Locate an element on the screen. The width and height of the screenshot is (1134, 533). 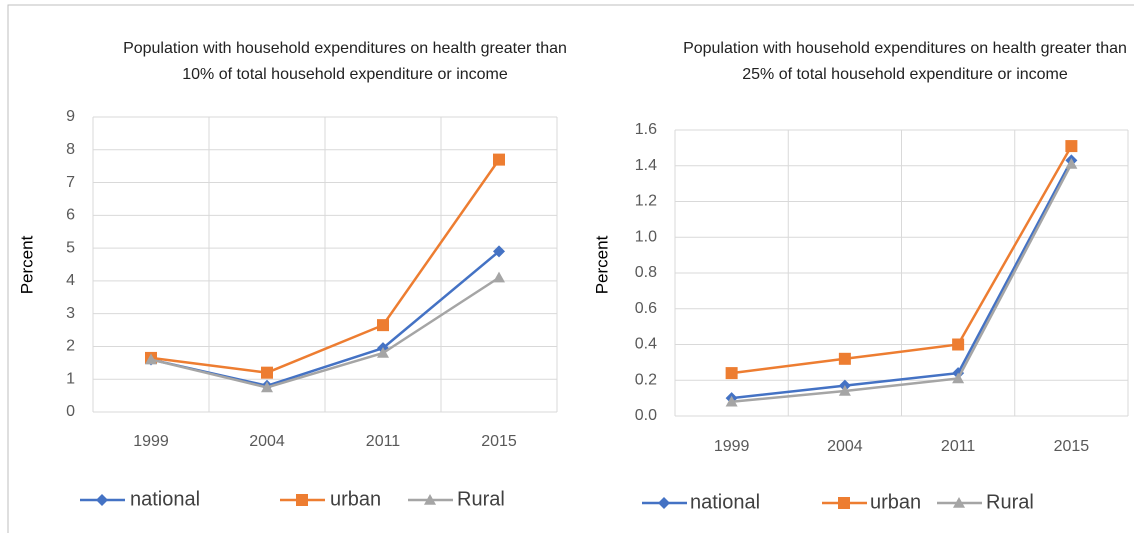
y-tick-label: 0 is located at coordinates (70, 411).